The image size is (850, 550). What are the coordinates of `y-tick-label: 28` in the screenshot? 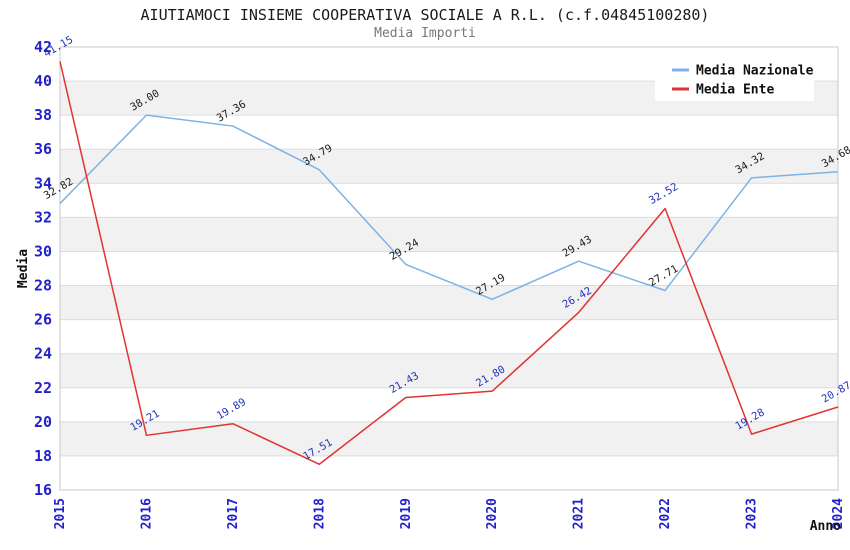 It's located at (43, 286).